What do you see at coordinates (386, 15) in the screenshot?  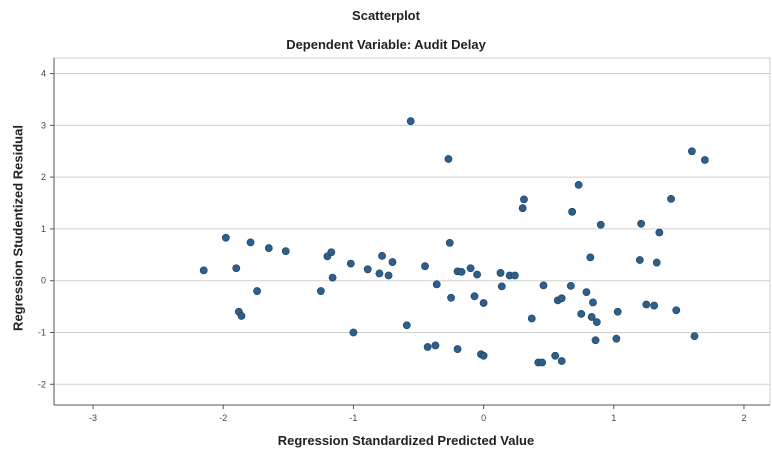 I see `chart-title: Scatterplot` at bounding box center [386, 15].